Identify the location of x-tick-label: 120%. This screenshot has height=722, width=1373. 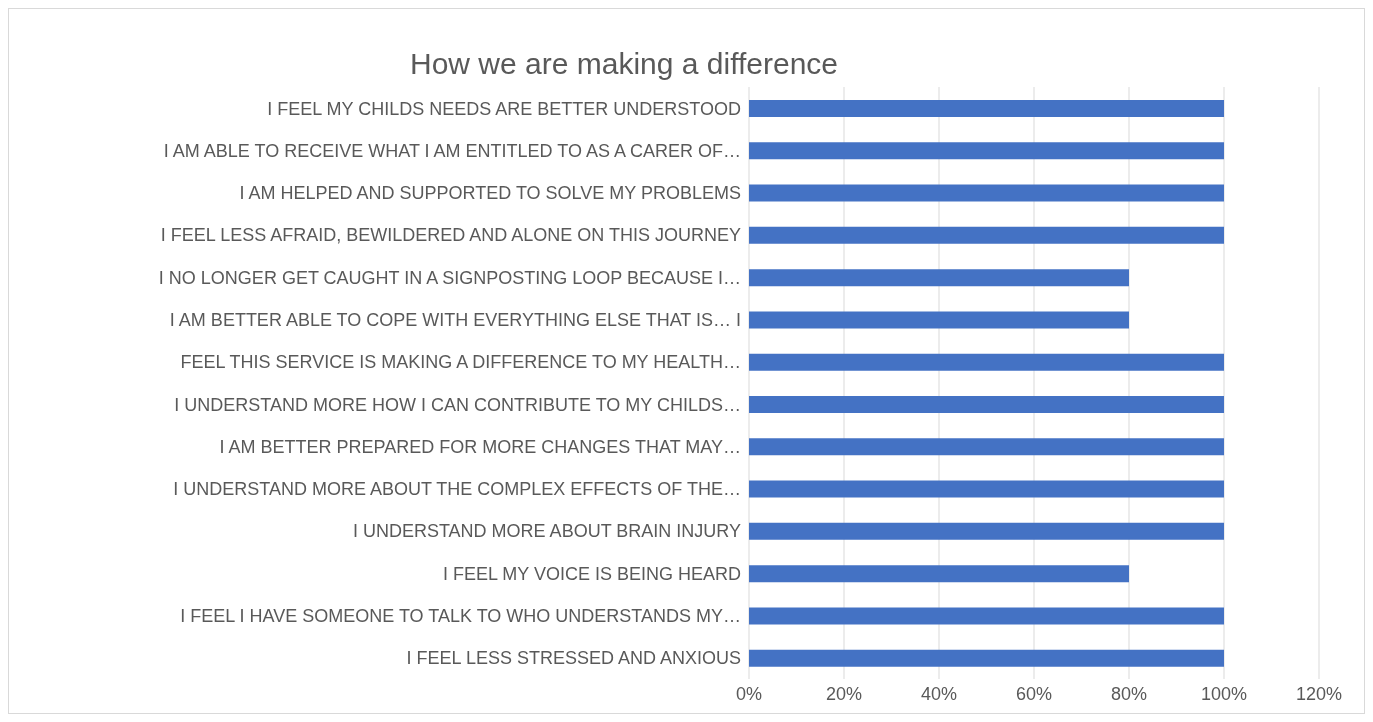
(1319, 693).